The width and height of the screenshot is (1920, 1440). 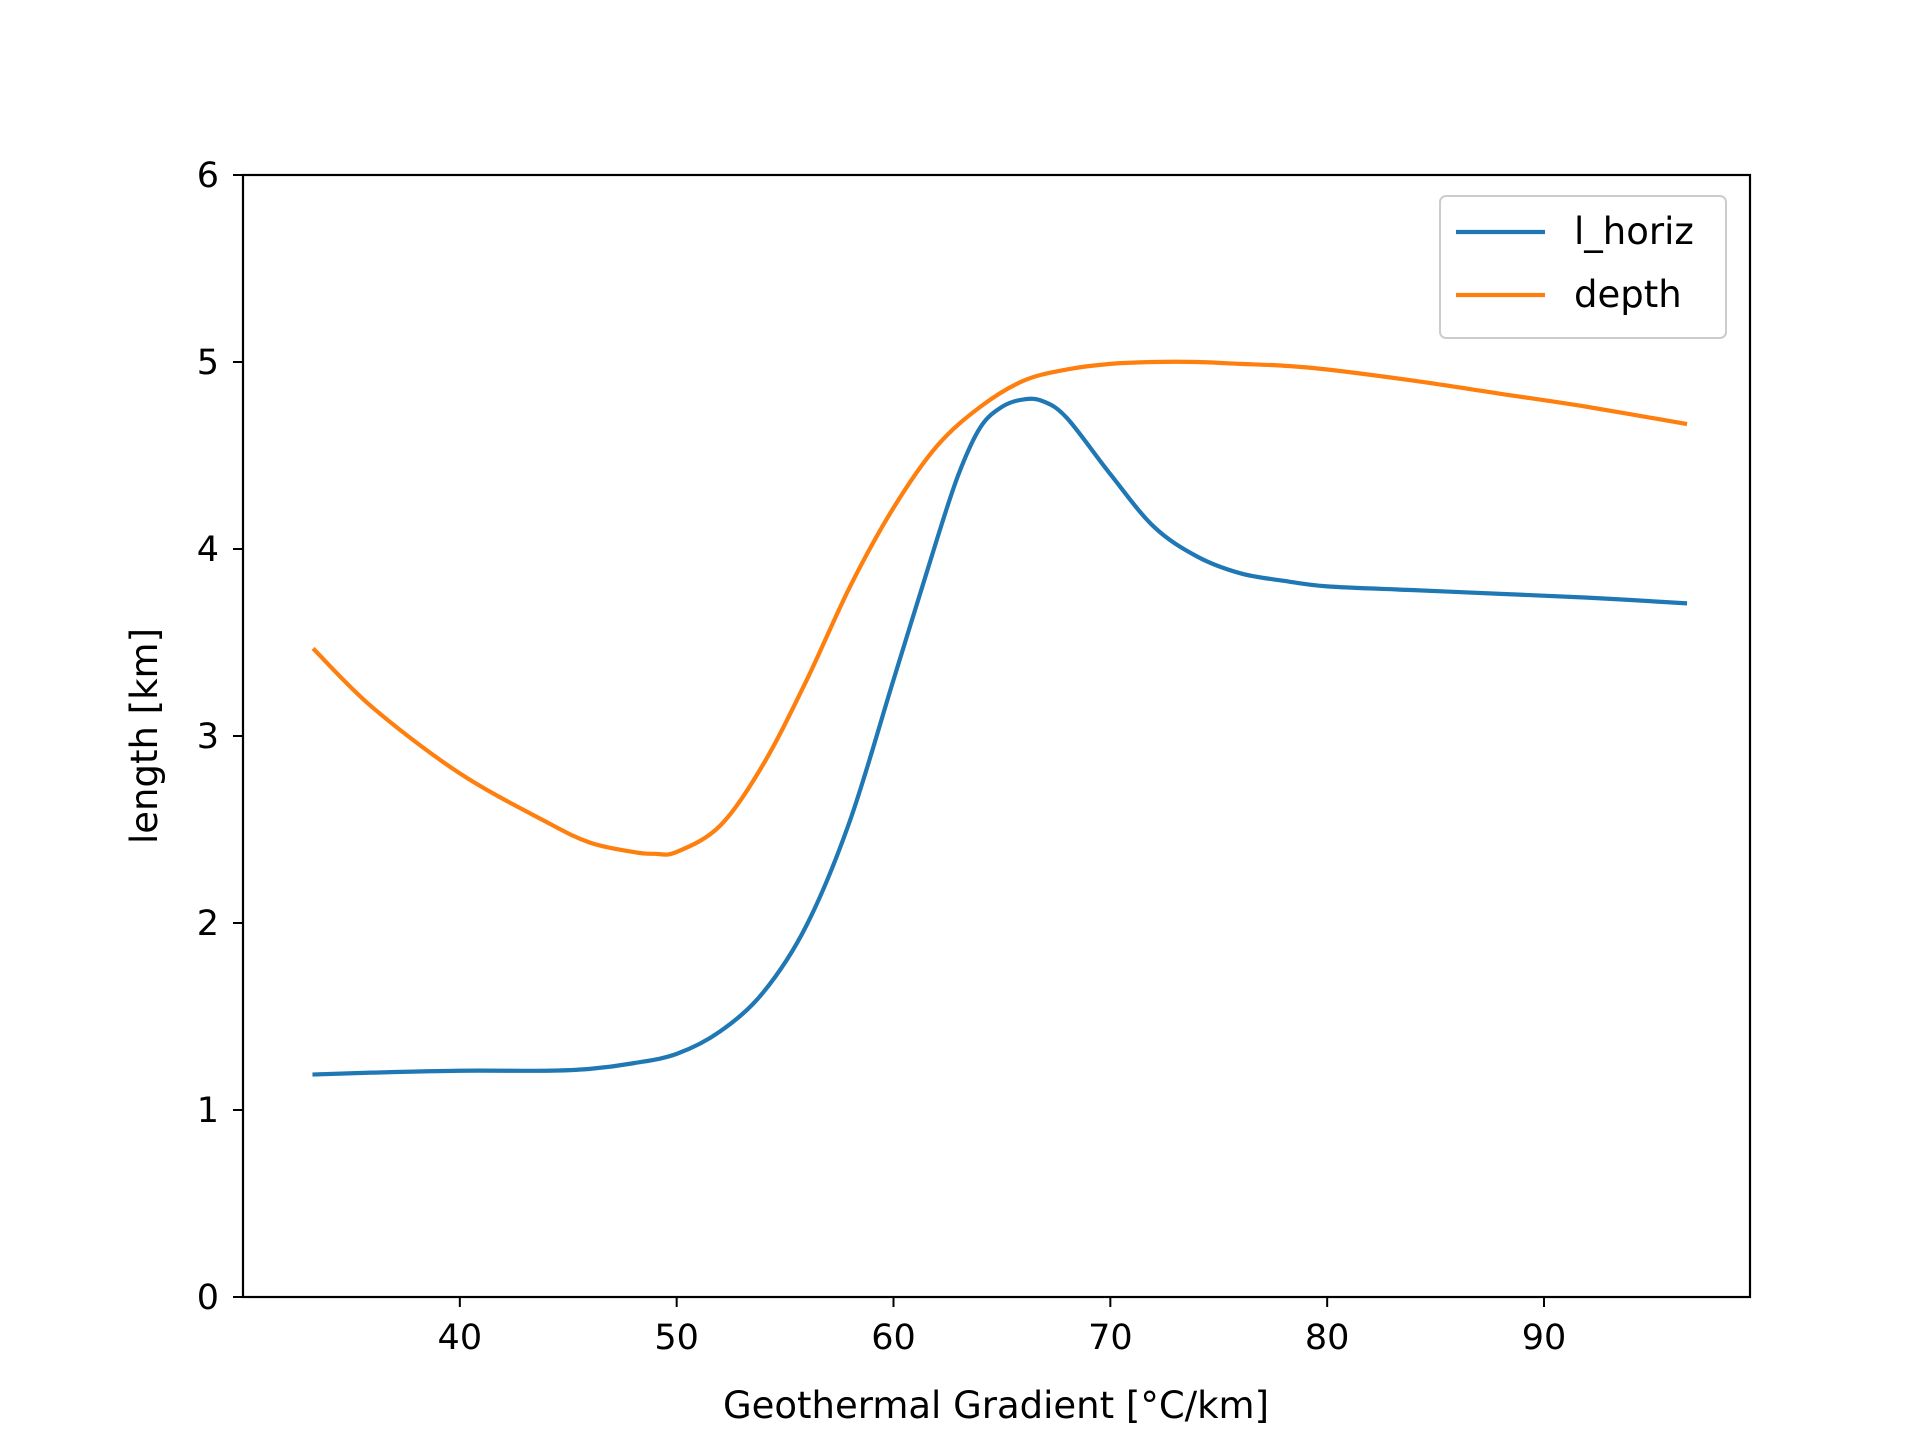 What do you see at coordinates (1110, 1338) in the screenshot?
I see `x-tick-label: 70` at bounding box center [1110, 1338].